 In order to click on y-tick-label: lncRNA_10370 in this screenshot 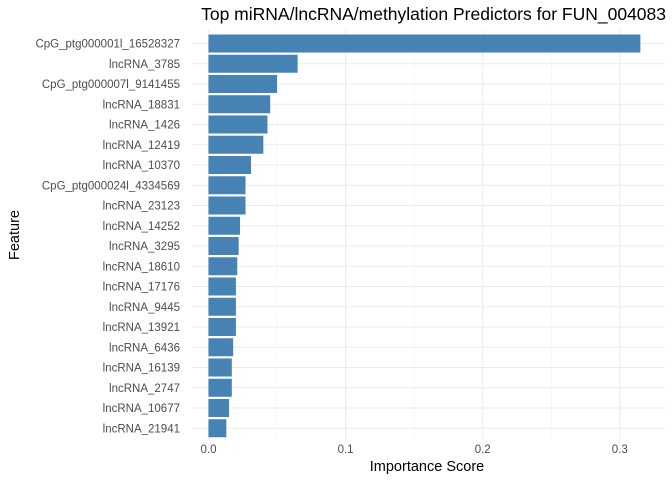, I will do `click(141, 166)`.